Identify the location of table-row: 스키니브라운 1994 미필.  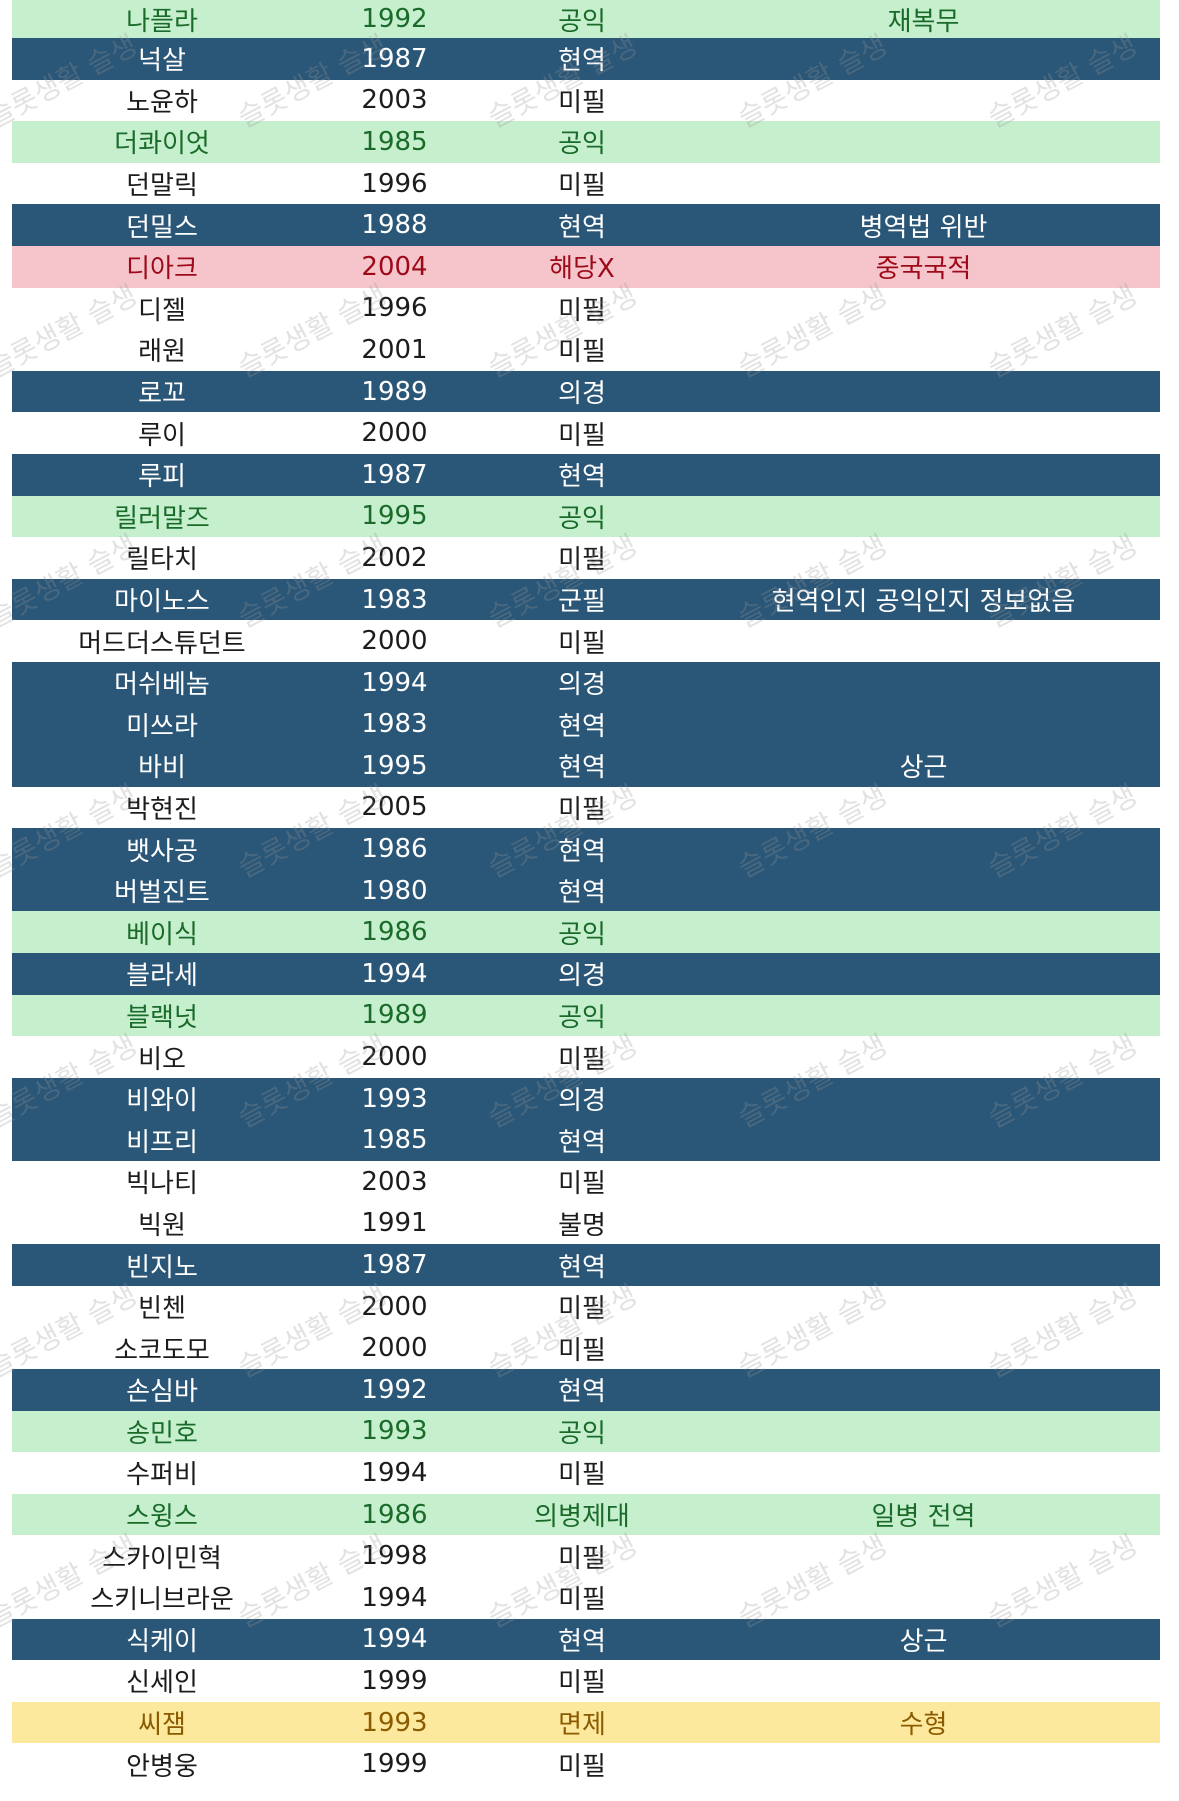
(586, 1597).